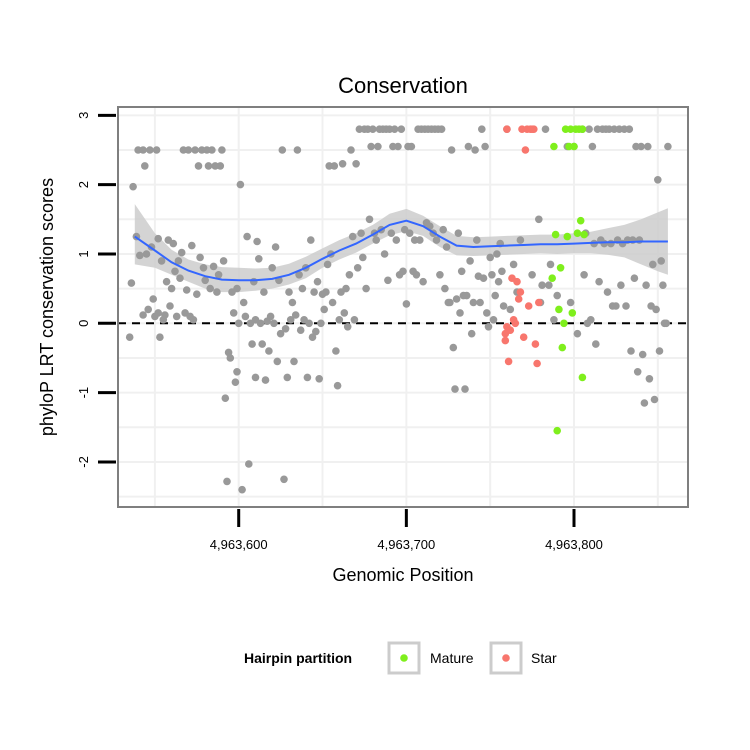 The width and height of the screenshot is (750, 750). What do you see at coordinates (47, 307) in the screenshot?
I see `y-axis-label: phyloP LRT conservation scores` at bounding box center [47, 307].